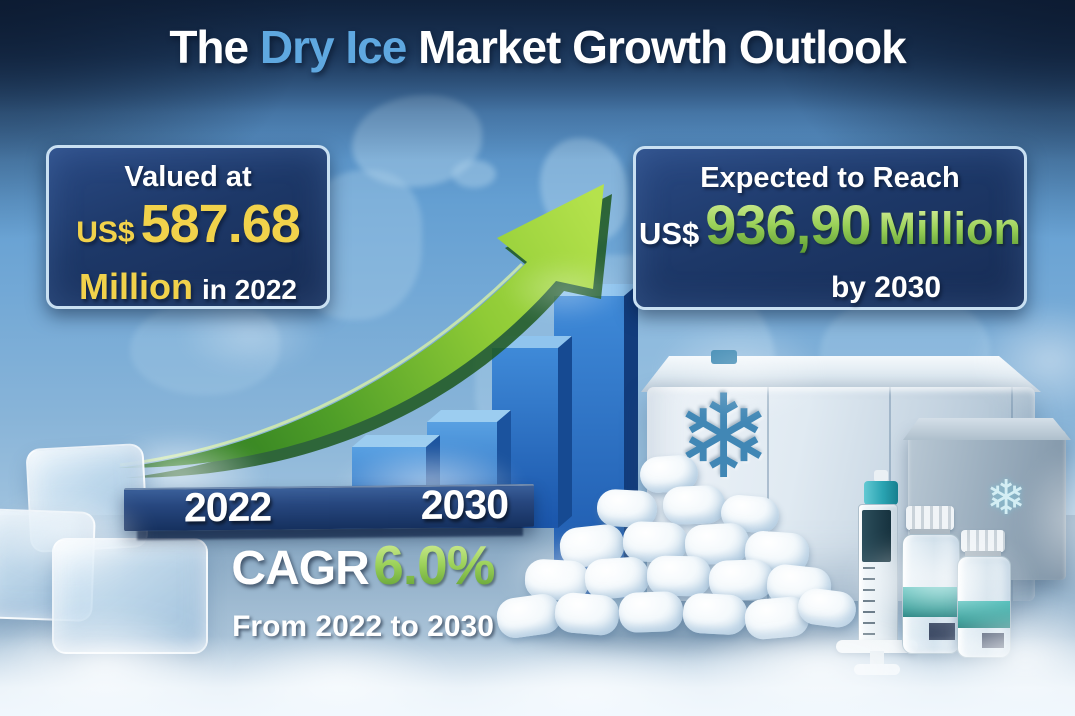 The height and width of the screenshot is (716, 1075). What do you see at coordinates (694, 505) in the screenshot?
I see `dry-ice-pellet` at bounding box center [694, 505].